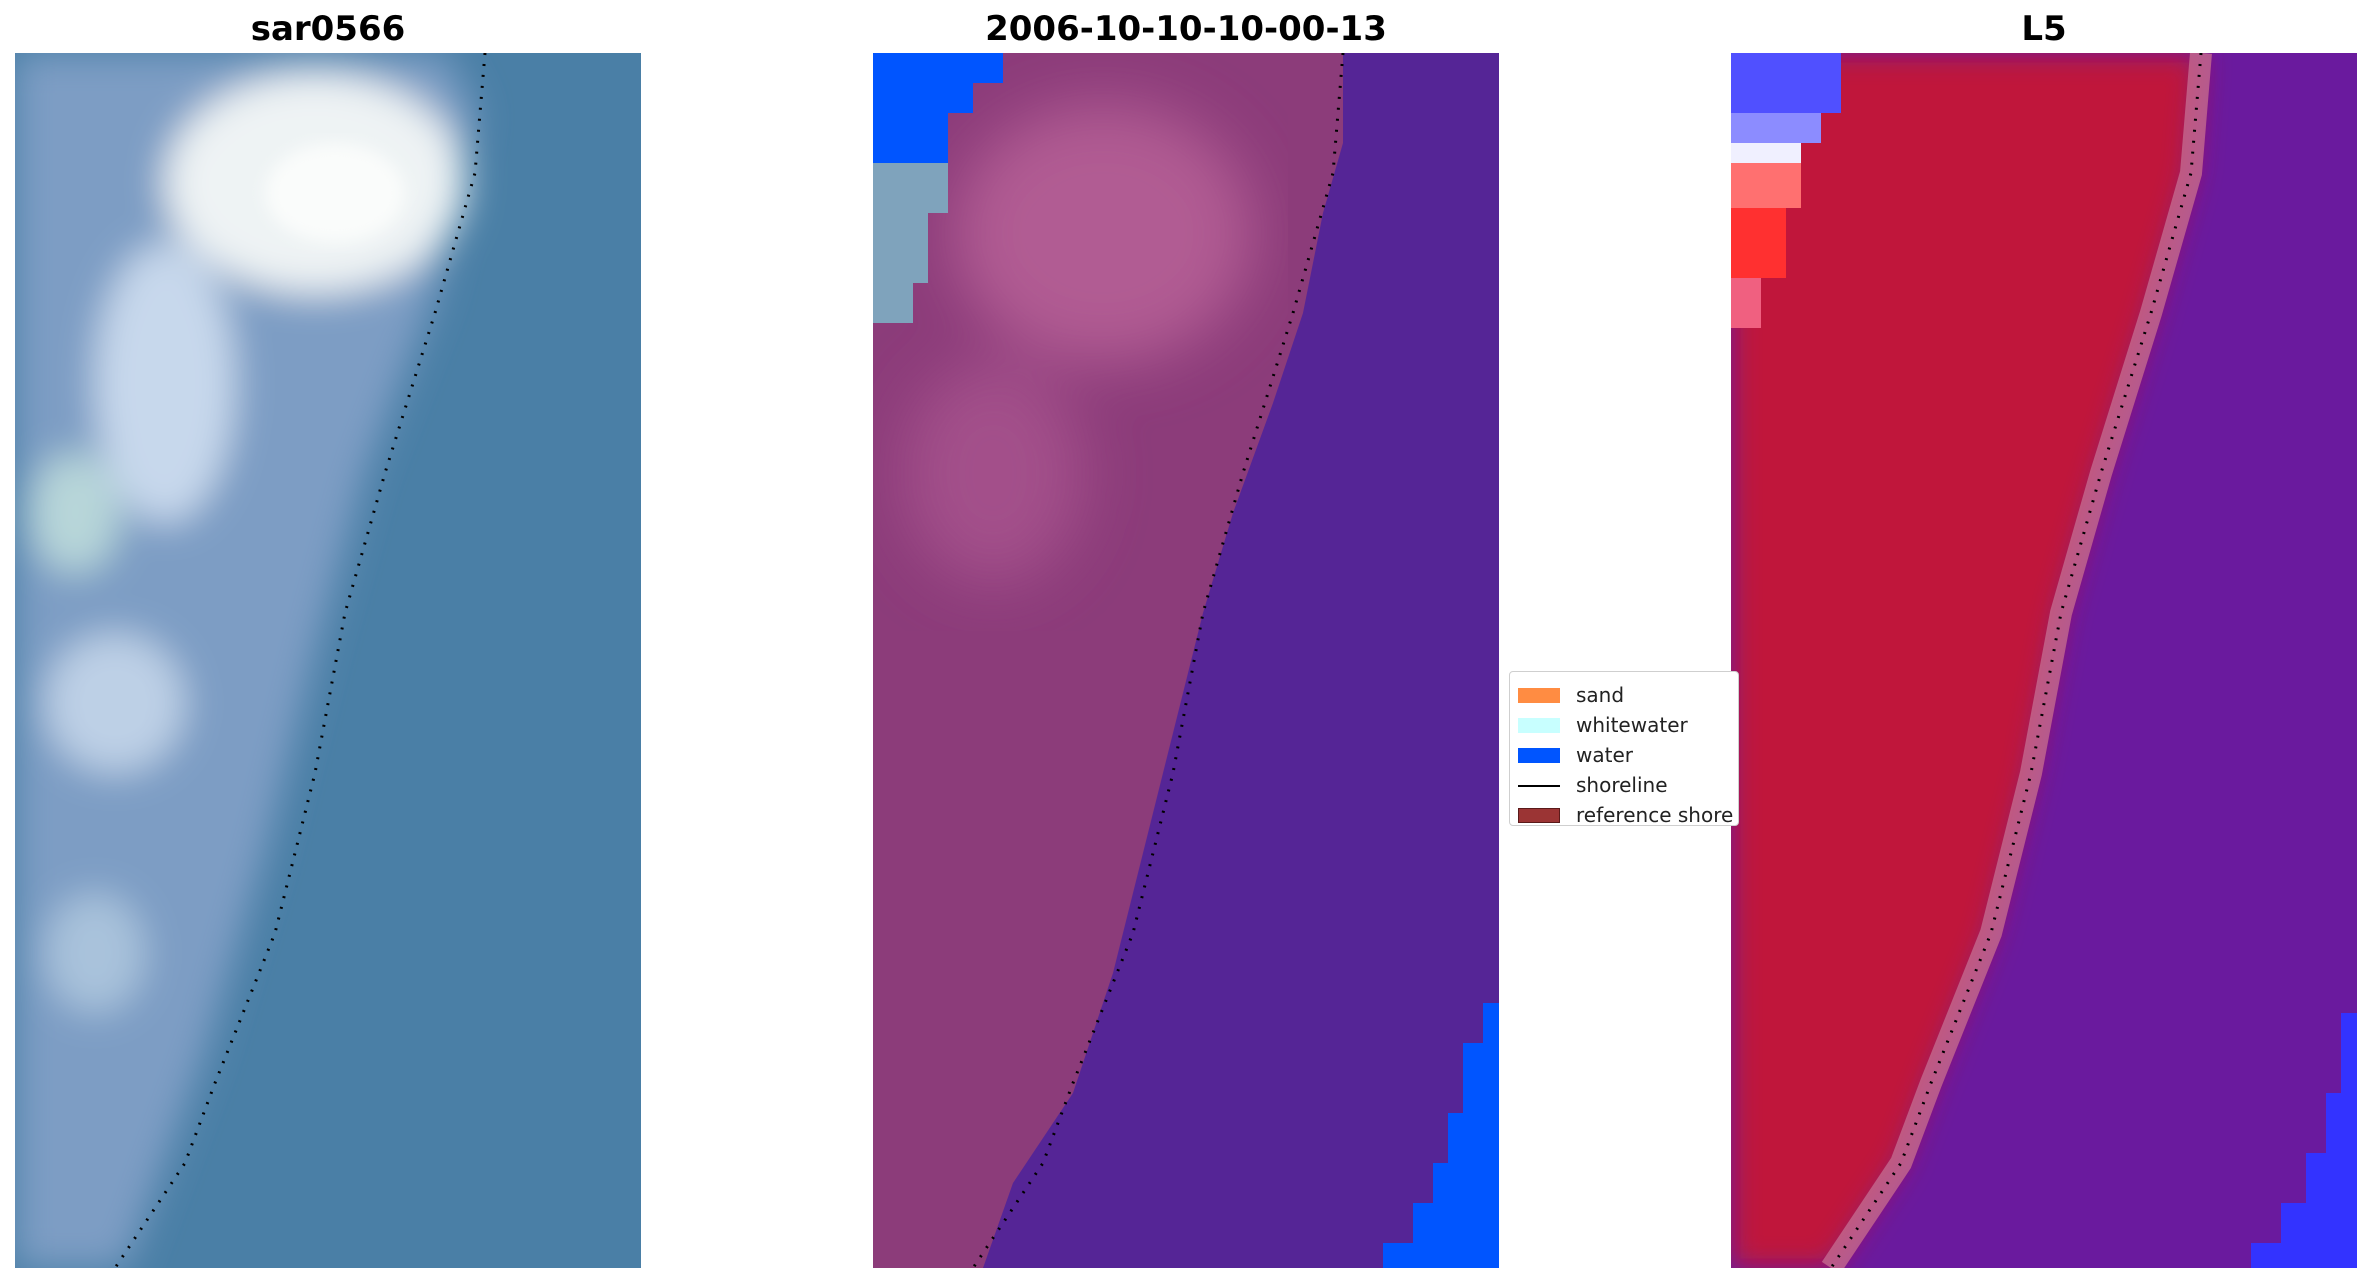 This screenshot has height=1283, width=2371. Describe the element at coordinates (1604, 755) in the screenshot. I see `legend-label-water: water` at that location.